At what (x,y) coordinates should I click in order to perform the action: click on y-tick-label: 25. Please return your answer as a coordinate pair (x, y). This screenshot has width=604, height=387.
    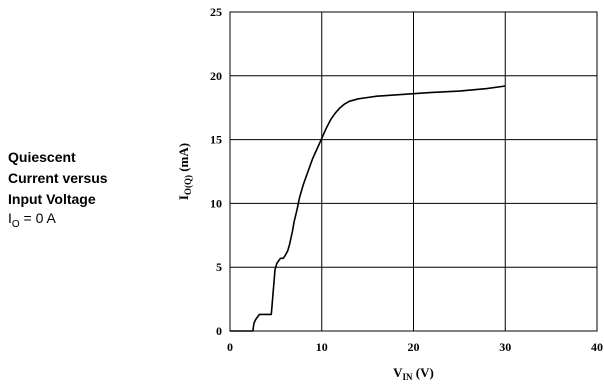
    Looking at the image, I should click on (216, 12).